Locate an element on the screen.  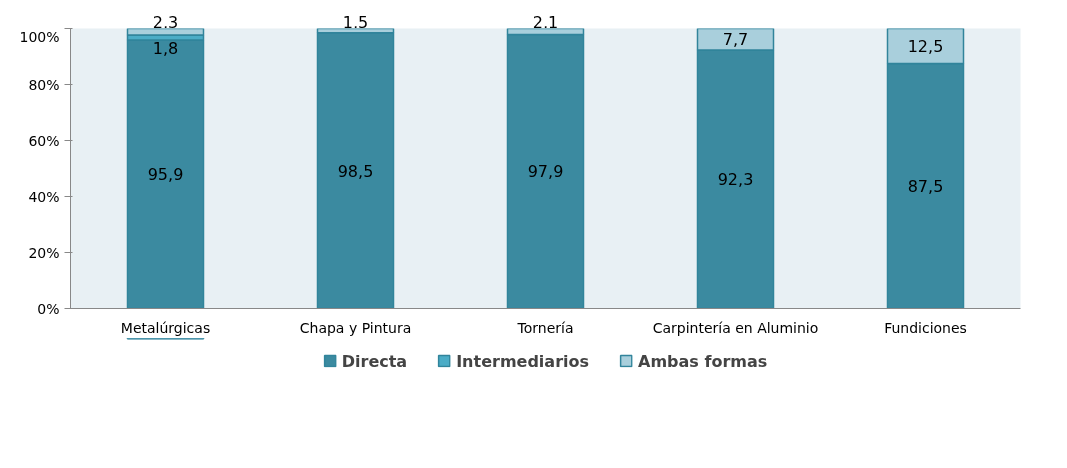
x-tick-label: Fundiciones is located at coordinates (925, 327).